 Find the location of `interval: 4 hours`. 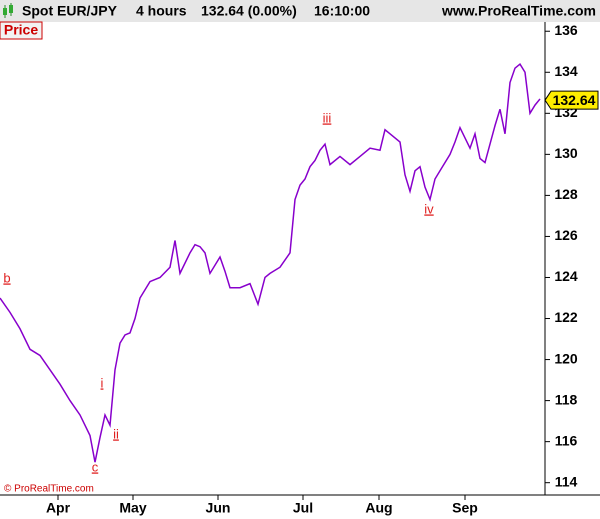

interval: 4 hours is located at coordinates (161, 11).